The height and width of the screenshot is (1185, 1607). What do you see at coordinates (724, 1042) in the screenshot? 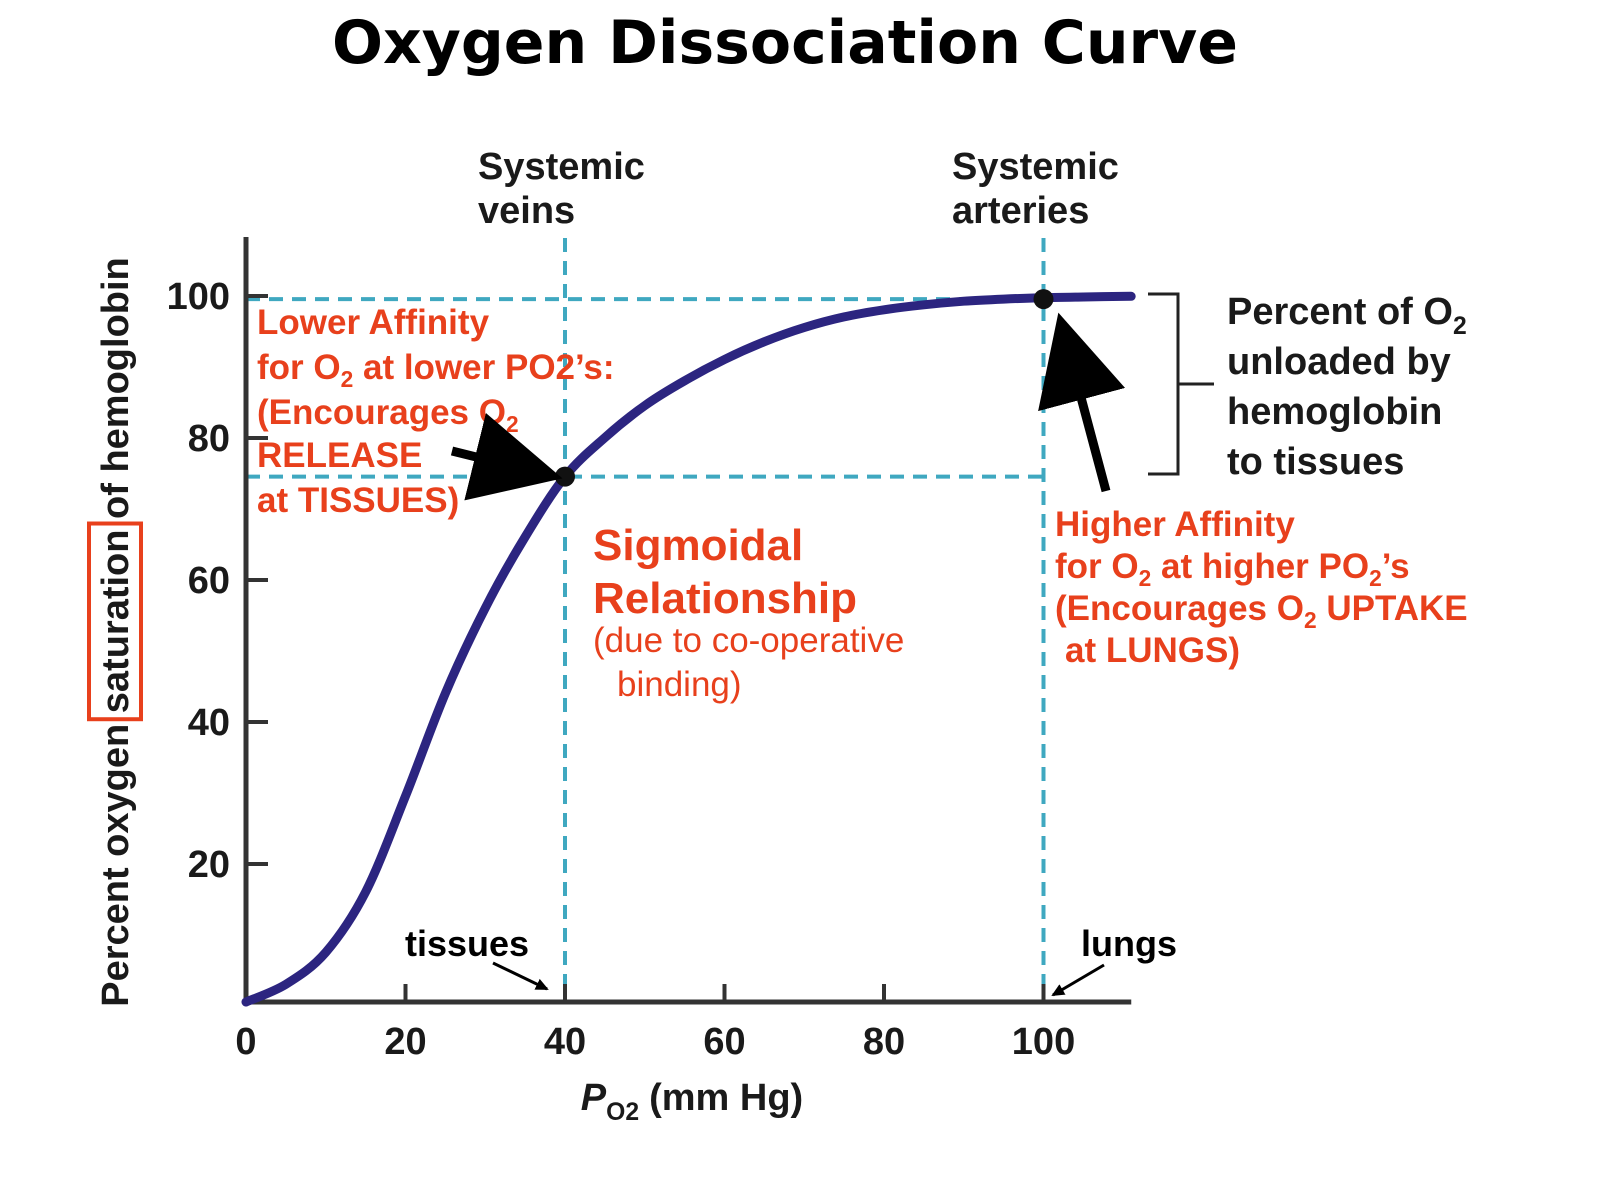
I see `x-tick-label-60: 60` at bounding box center [724, 1042].